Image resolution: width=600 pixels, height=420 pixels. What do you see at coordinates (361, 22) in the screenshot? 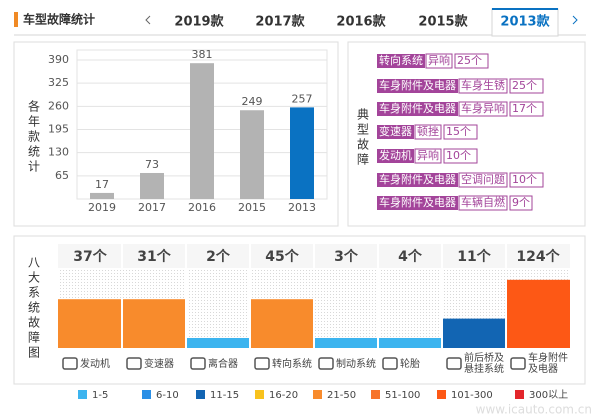
I see `tab: 2016款` at bounding box center [361, 22].